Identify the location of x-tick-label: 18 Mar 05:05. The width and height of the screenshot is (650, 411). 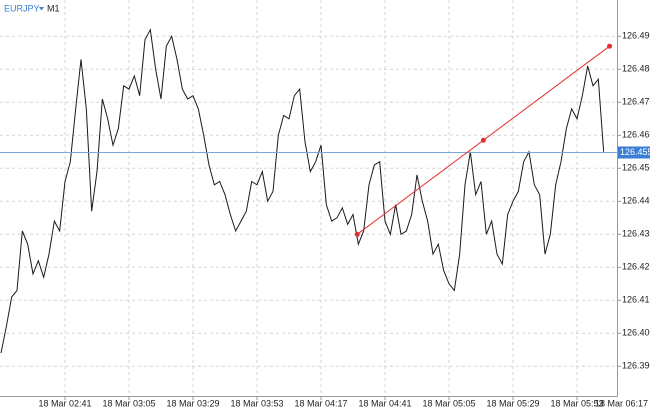
(448, 403).